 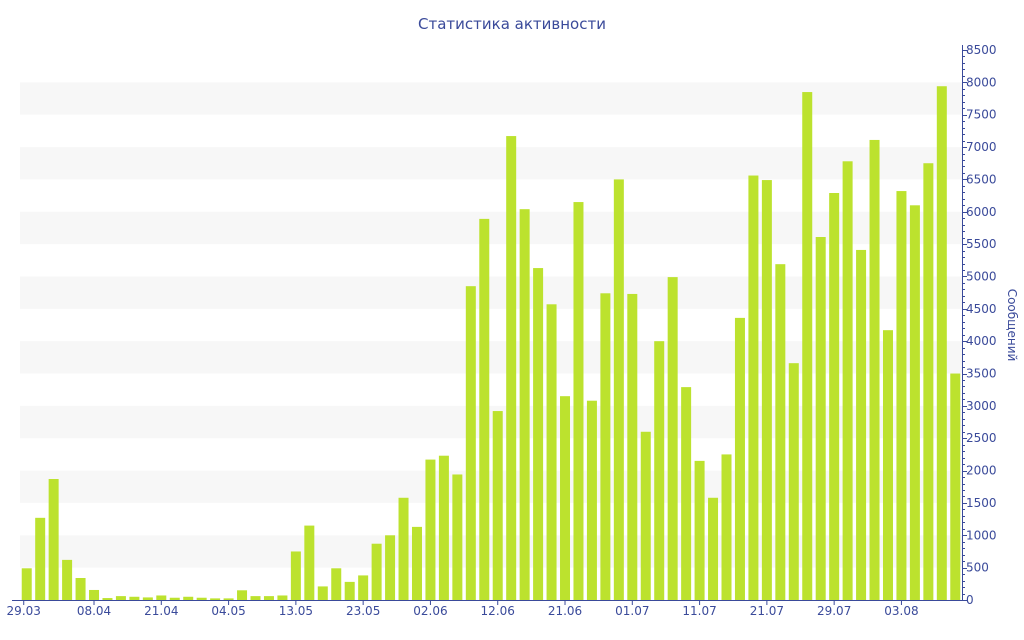 What do you see at coordinates (901, 611) in the screenshot?
I see `x-tick-label: 03.08` at bounding box center [901, 611].